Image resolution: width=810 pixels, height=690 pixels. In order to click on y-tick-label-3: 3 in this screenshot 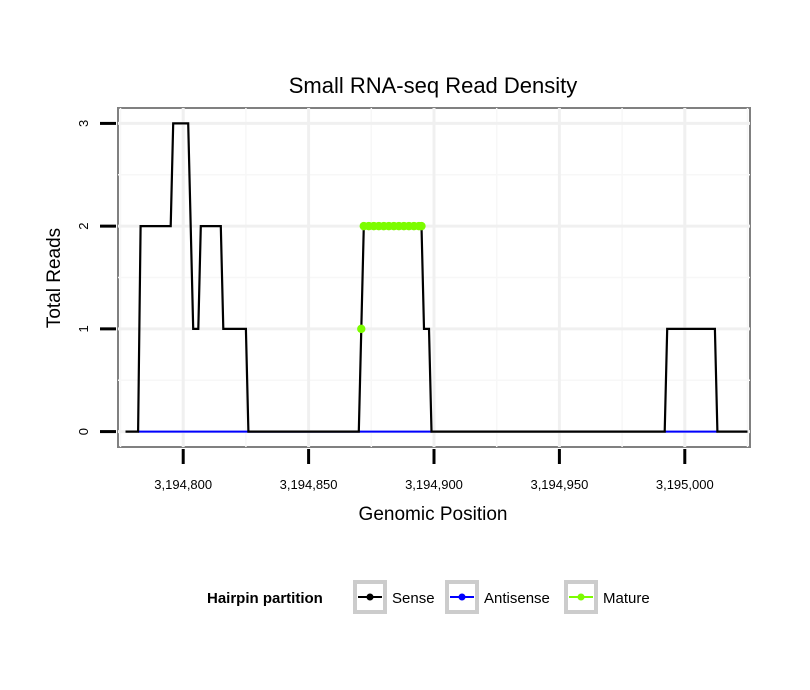, I will do `click(83, 123)`.